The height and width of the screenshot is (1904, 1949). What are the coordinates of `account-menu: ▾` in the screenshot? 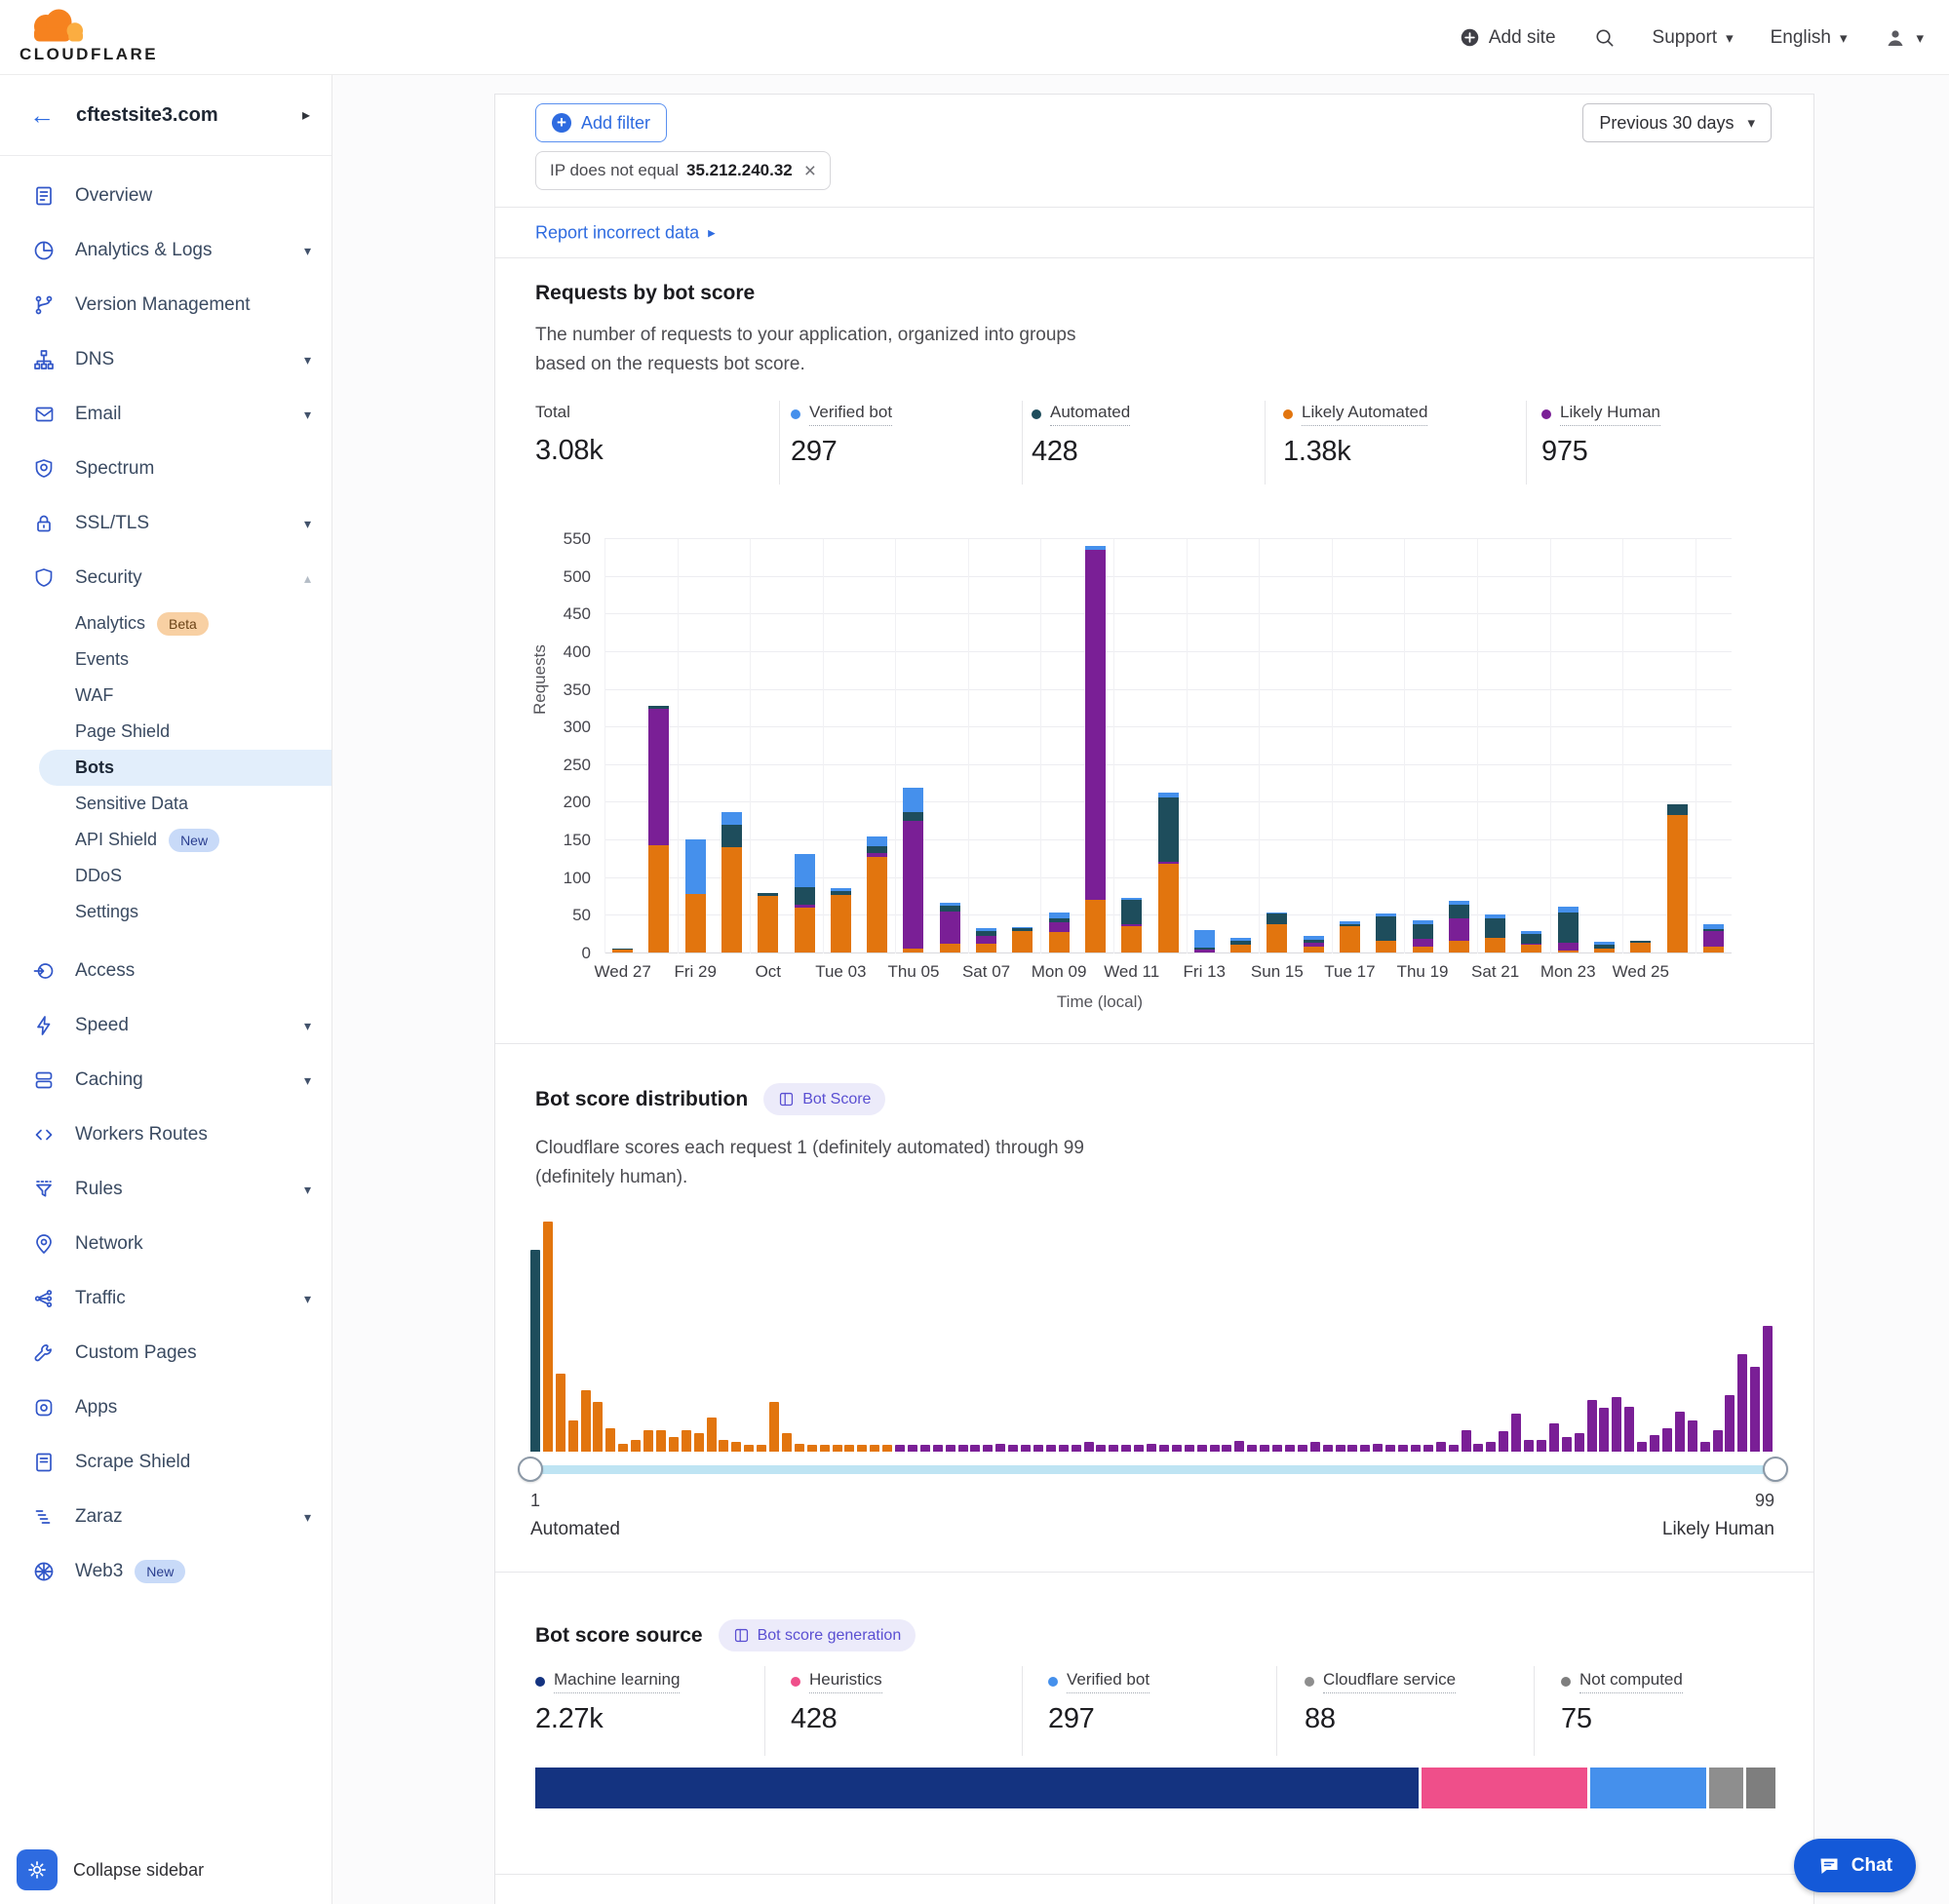 It's located at (1904, 38).